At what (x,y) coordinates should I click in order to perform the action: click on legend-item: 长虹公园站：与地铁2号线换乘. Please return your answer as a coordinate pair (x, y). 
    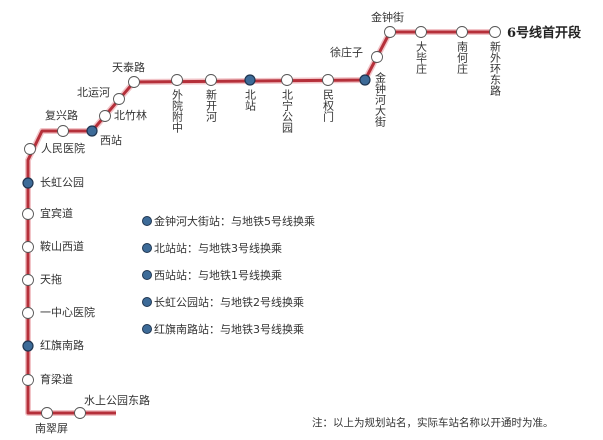
    Looking at the image, I should click on (229, 302).